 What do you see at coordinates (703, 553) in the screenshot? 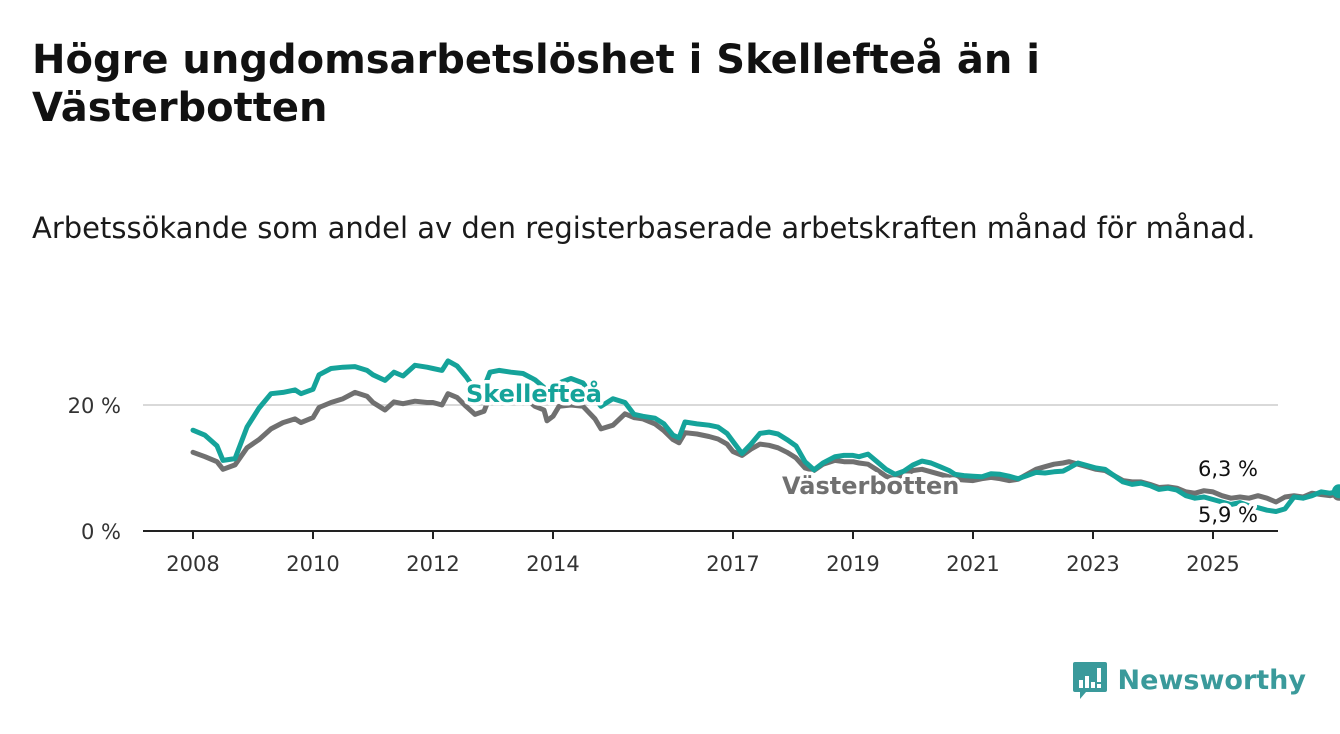
I see `x-axis-ticks: 2008 2010 2012 2014 2017 2019 2021 2023 2025` at bounding box center [703, 553].